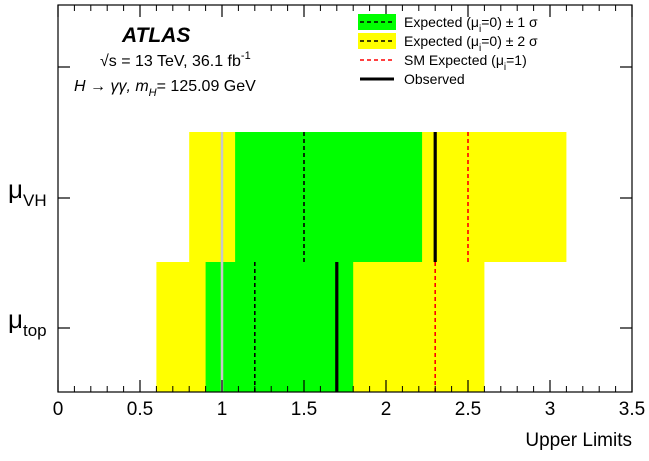  What do you see at coordinates (222, 409) in the screenshot?
I see `x-tick-label-2: 1` at bounding box center [222, 409].